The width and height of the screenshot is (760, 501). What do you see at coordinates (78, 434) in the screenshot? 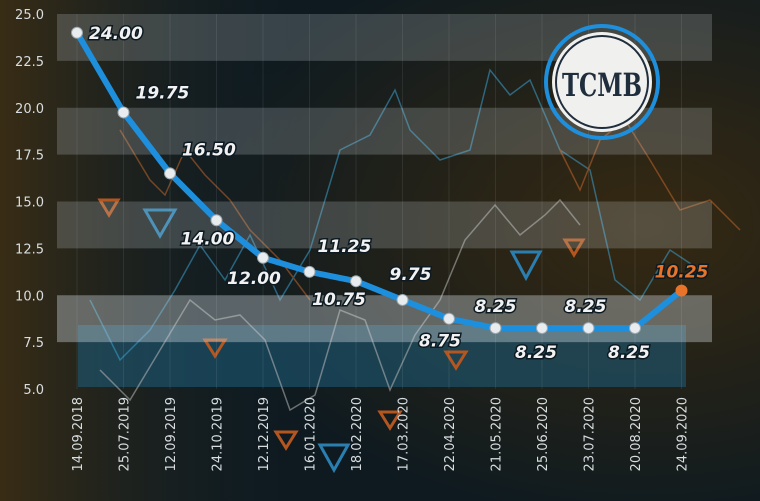
I see `x-tick-label: 14.09.2018` at bounding box center [78, 434].